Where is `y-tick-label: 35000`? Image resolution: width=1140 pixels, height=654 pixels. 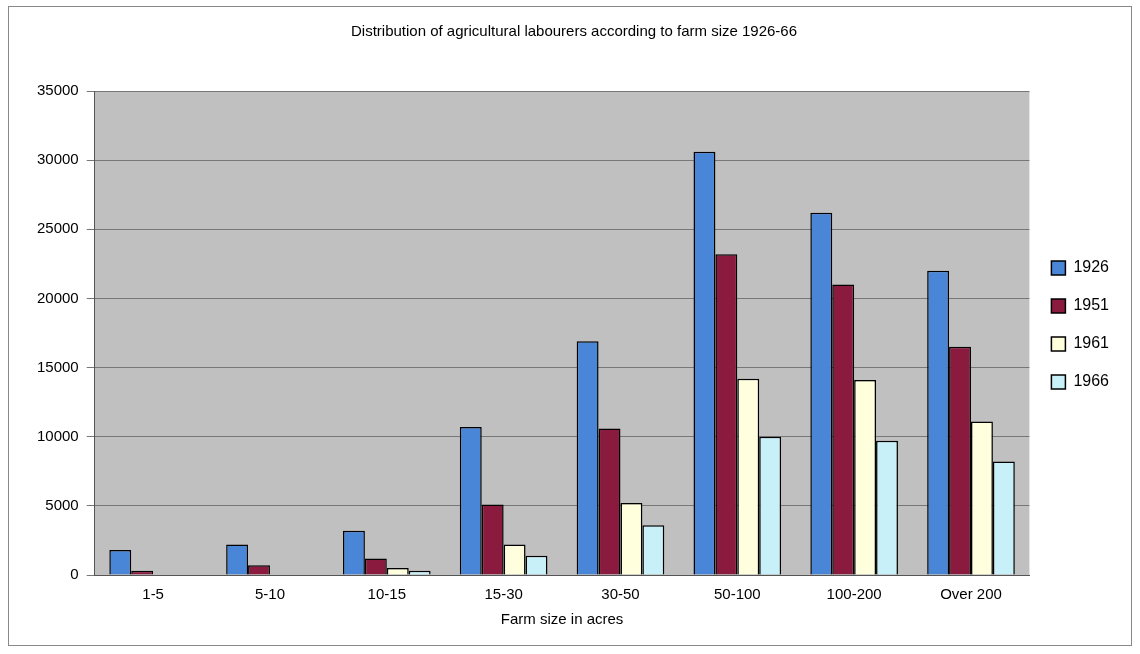
y-tick-label: 35000 is located at coordinates (57, 90).